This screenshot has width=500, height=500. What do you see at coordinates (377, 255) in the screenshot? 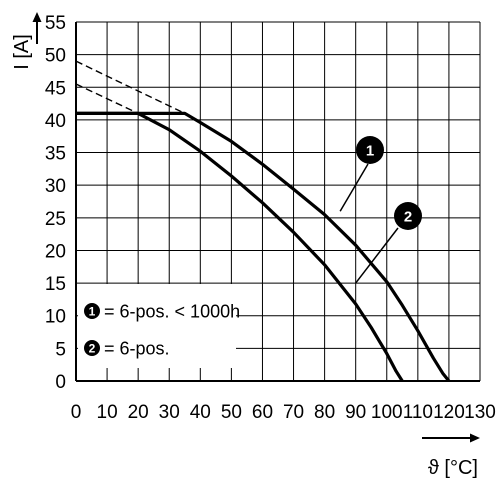
I see `annotation-2-leader` at bounding box center [377, 255].